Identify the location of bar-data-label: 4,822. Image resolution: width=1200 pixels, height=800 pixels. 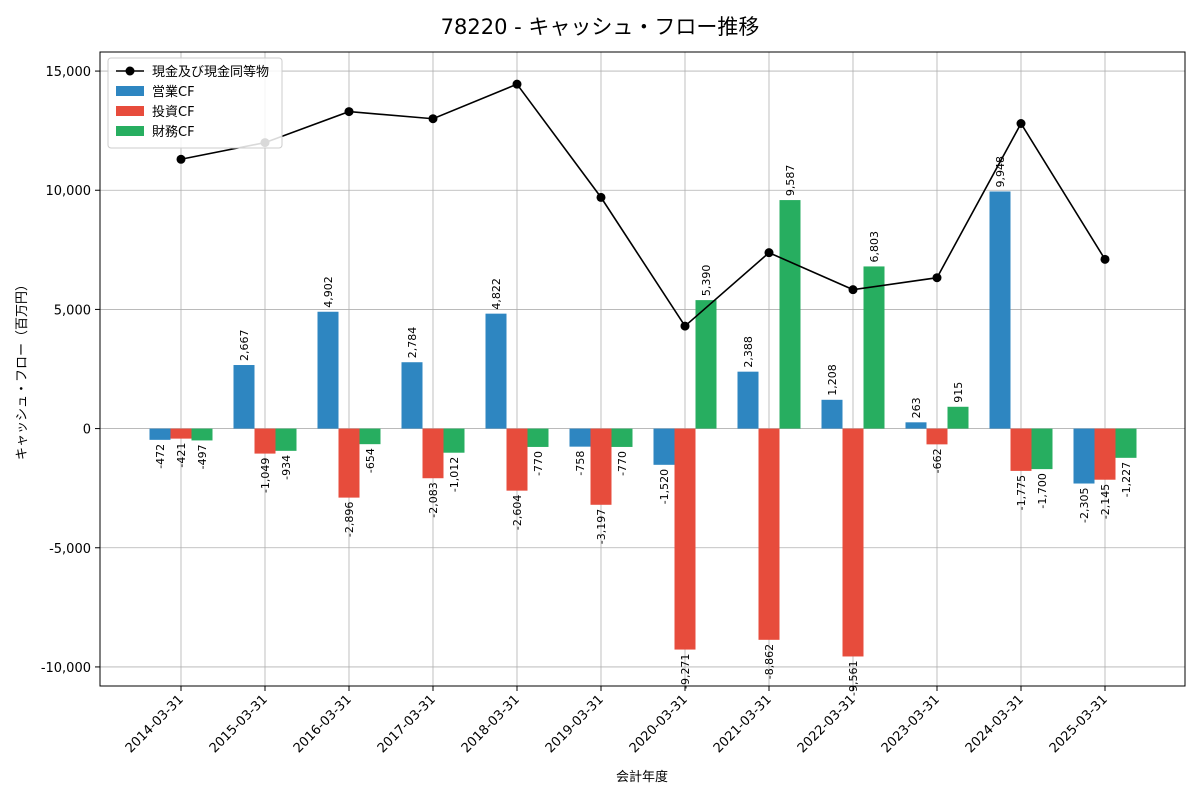
(496, 294).